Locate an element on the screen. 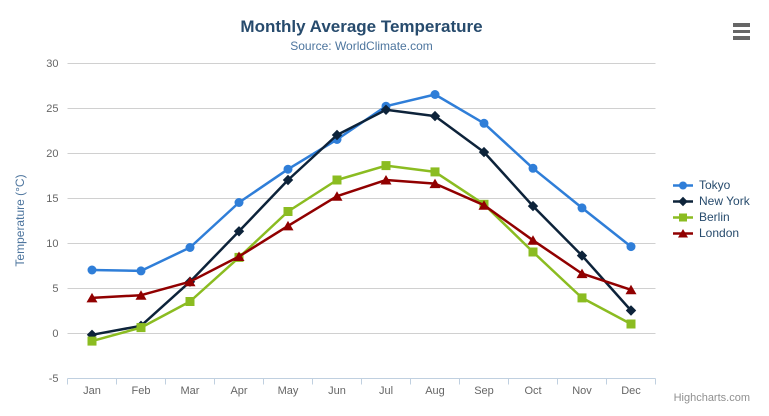 Image resolution: width=769 pixels, height=416 pixels. y-axis-tick-label: 15 is located at coordinates (52, 199).